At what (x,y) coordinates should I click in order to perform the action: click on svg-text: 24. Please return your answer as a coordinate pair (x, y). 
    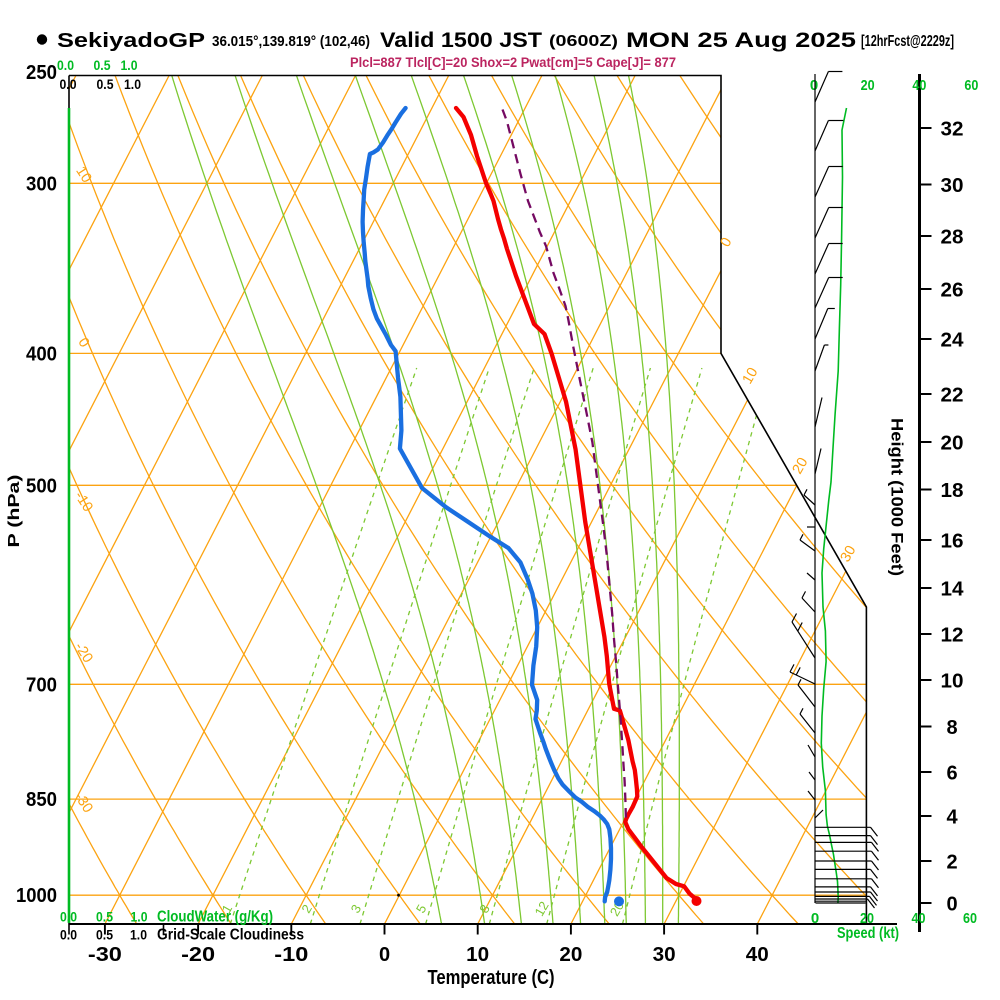
    Looking at the image, I should click on (953, 341).